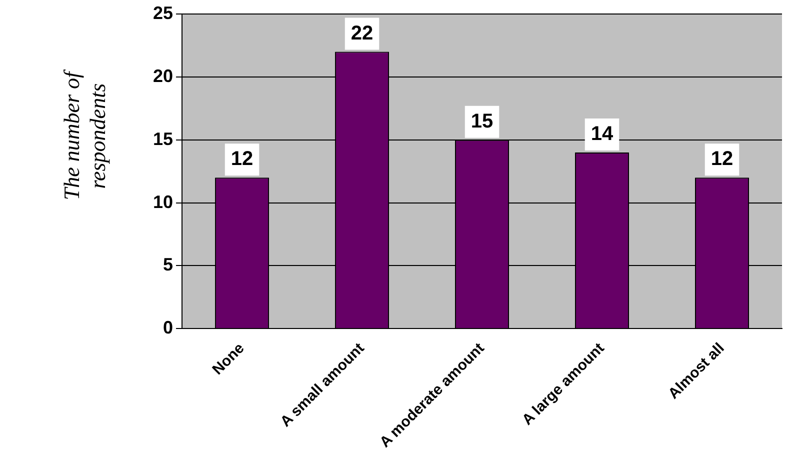 The width and height of the screenshot is (796, 455). I want to click on y-tick-label: 5, so click(168, 264).